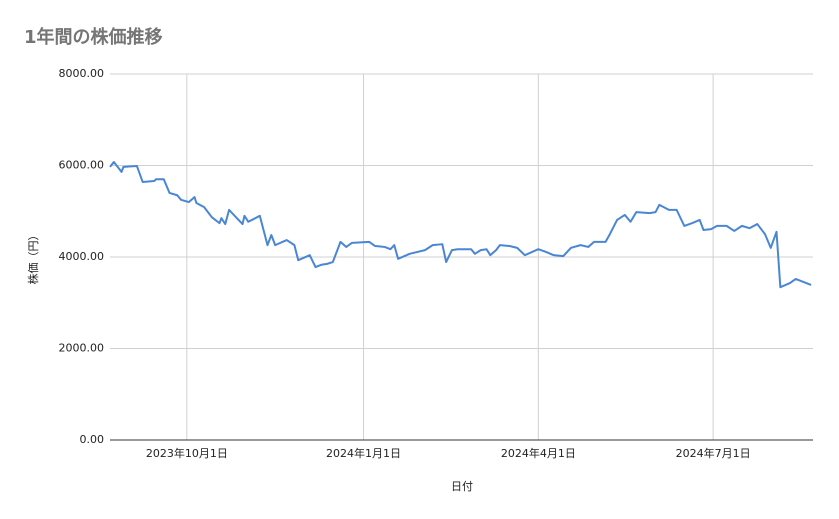 This screenshot has width=839, height=519. I want to click on x-axis-label: 日付, so click(462, 486).